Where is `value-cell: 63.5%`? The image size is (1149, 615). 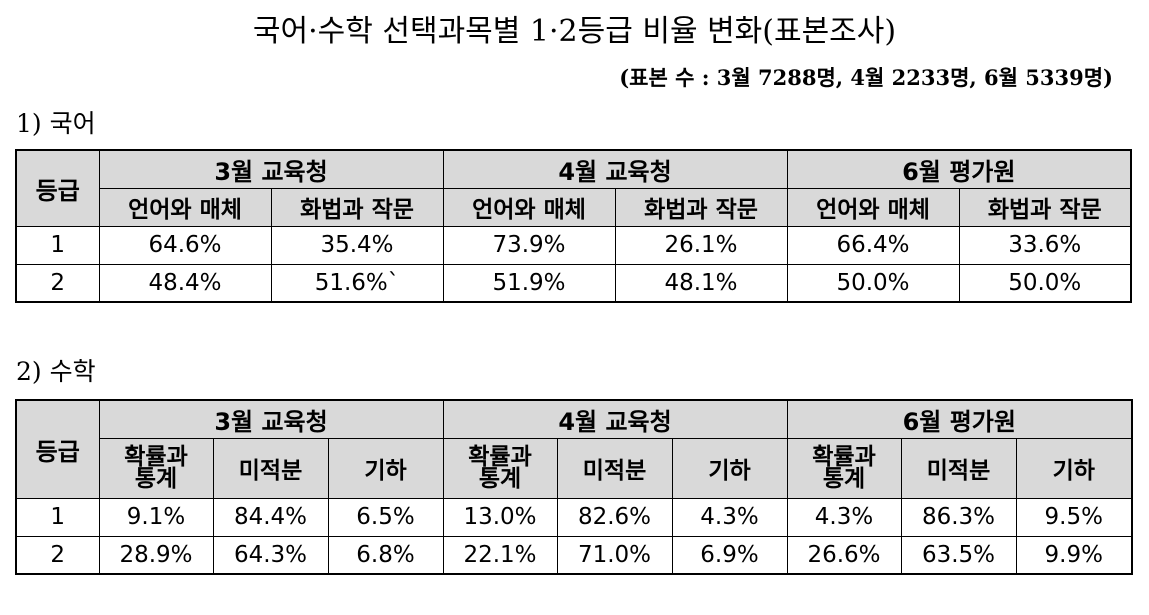 value-cell: 63.5% is located at coordinates (958, 555).